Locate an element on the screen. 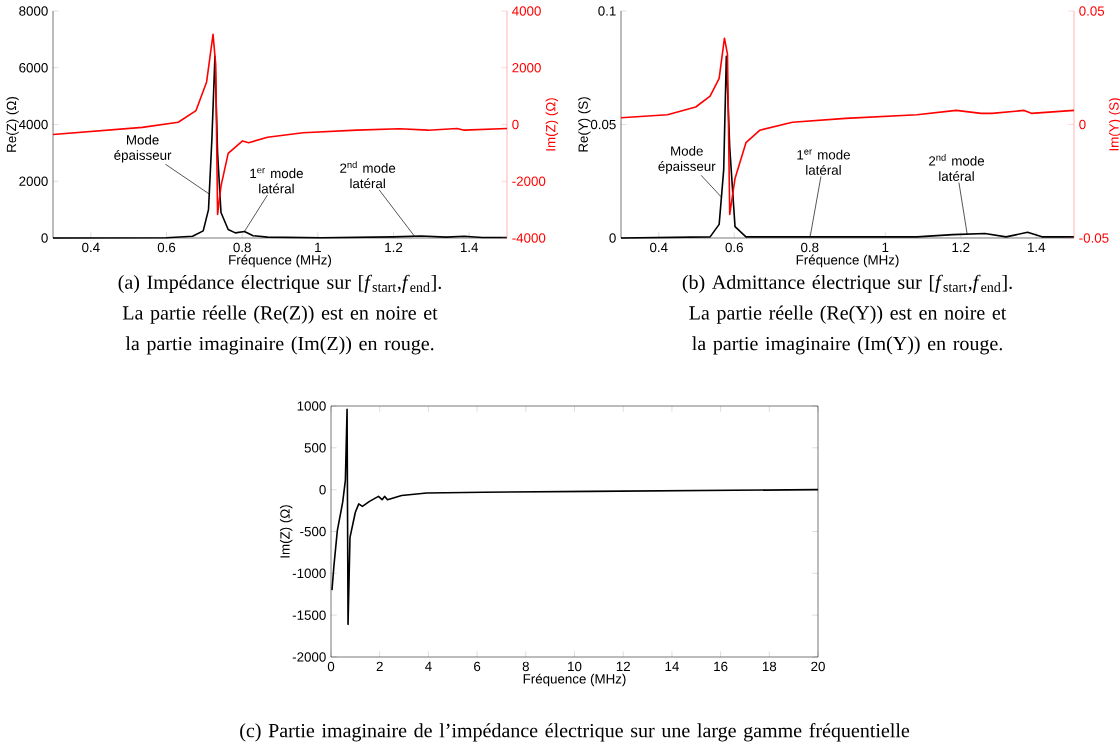  x-tick-label: 20 is located at coordinates (818, 666).